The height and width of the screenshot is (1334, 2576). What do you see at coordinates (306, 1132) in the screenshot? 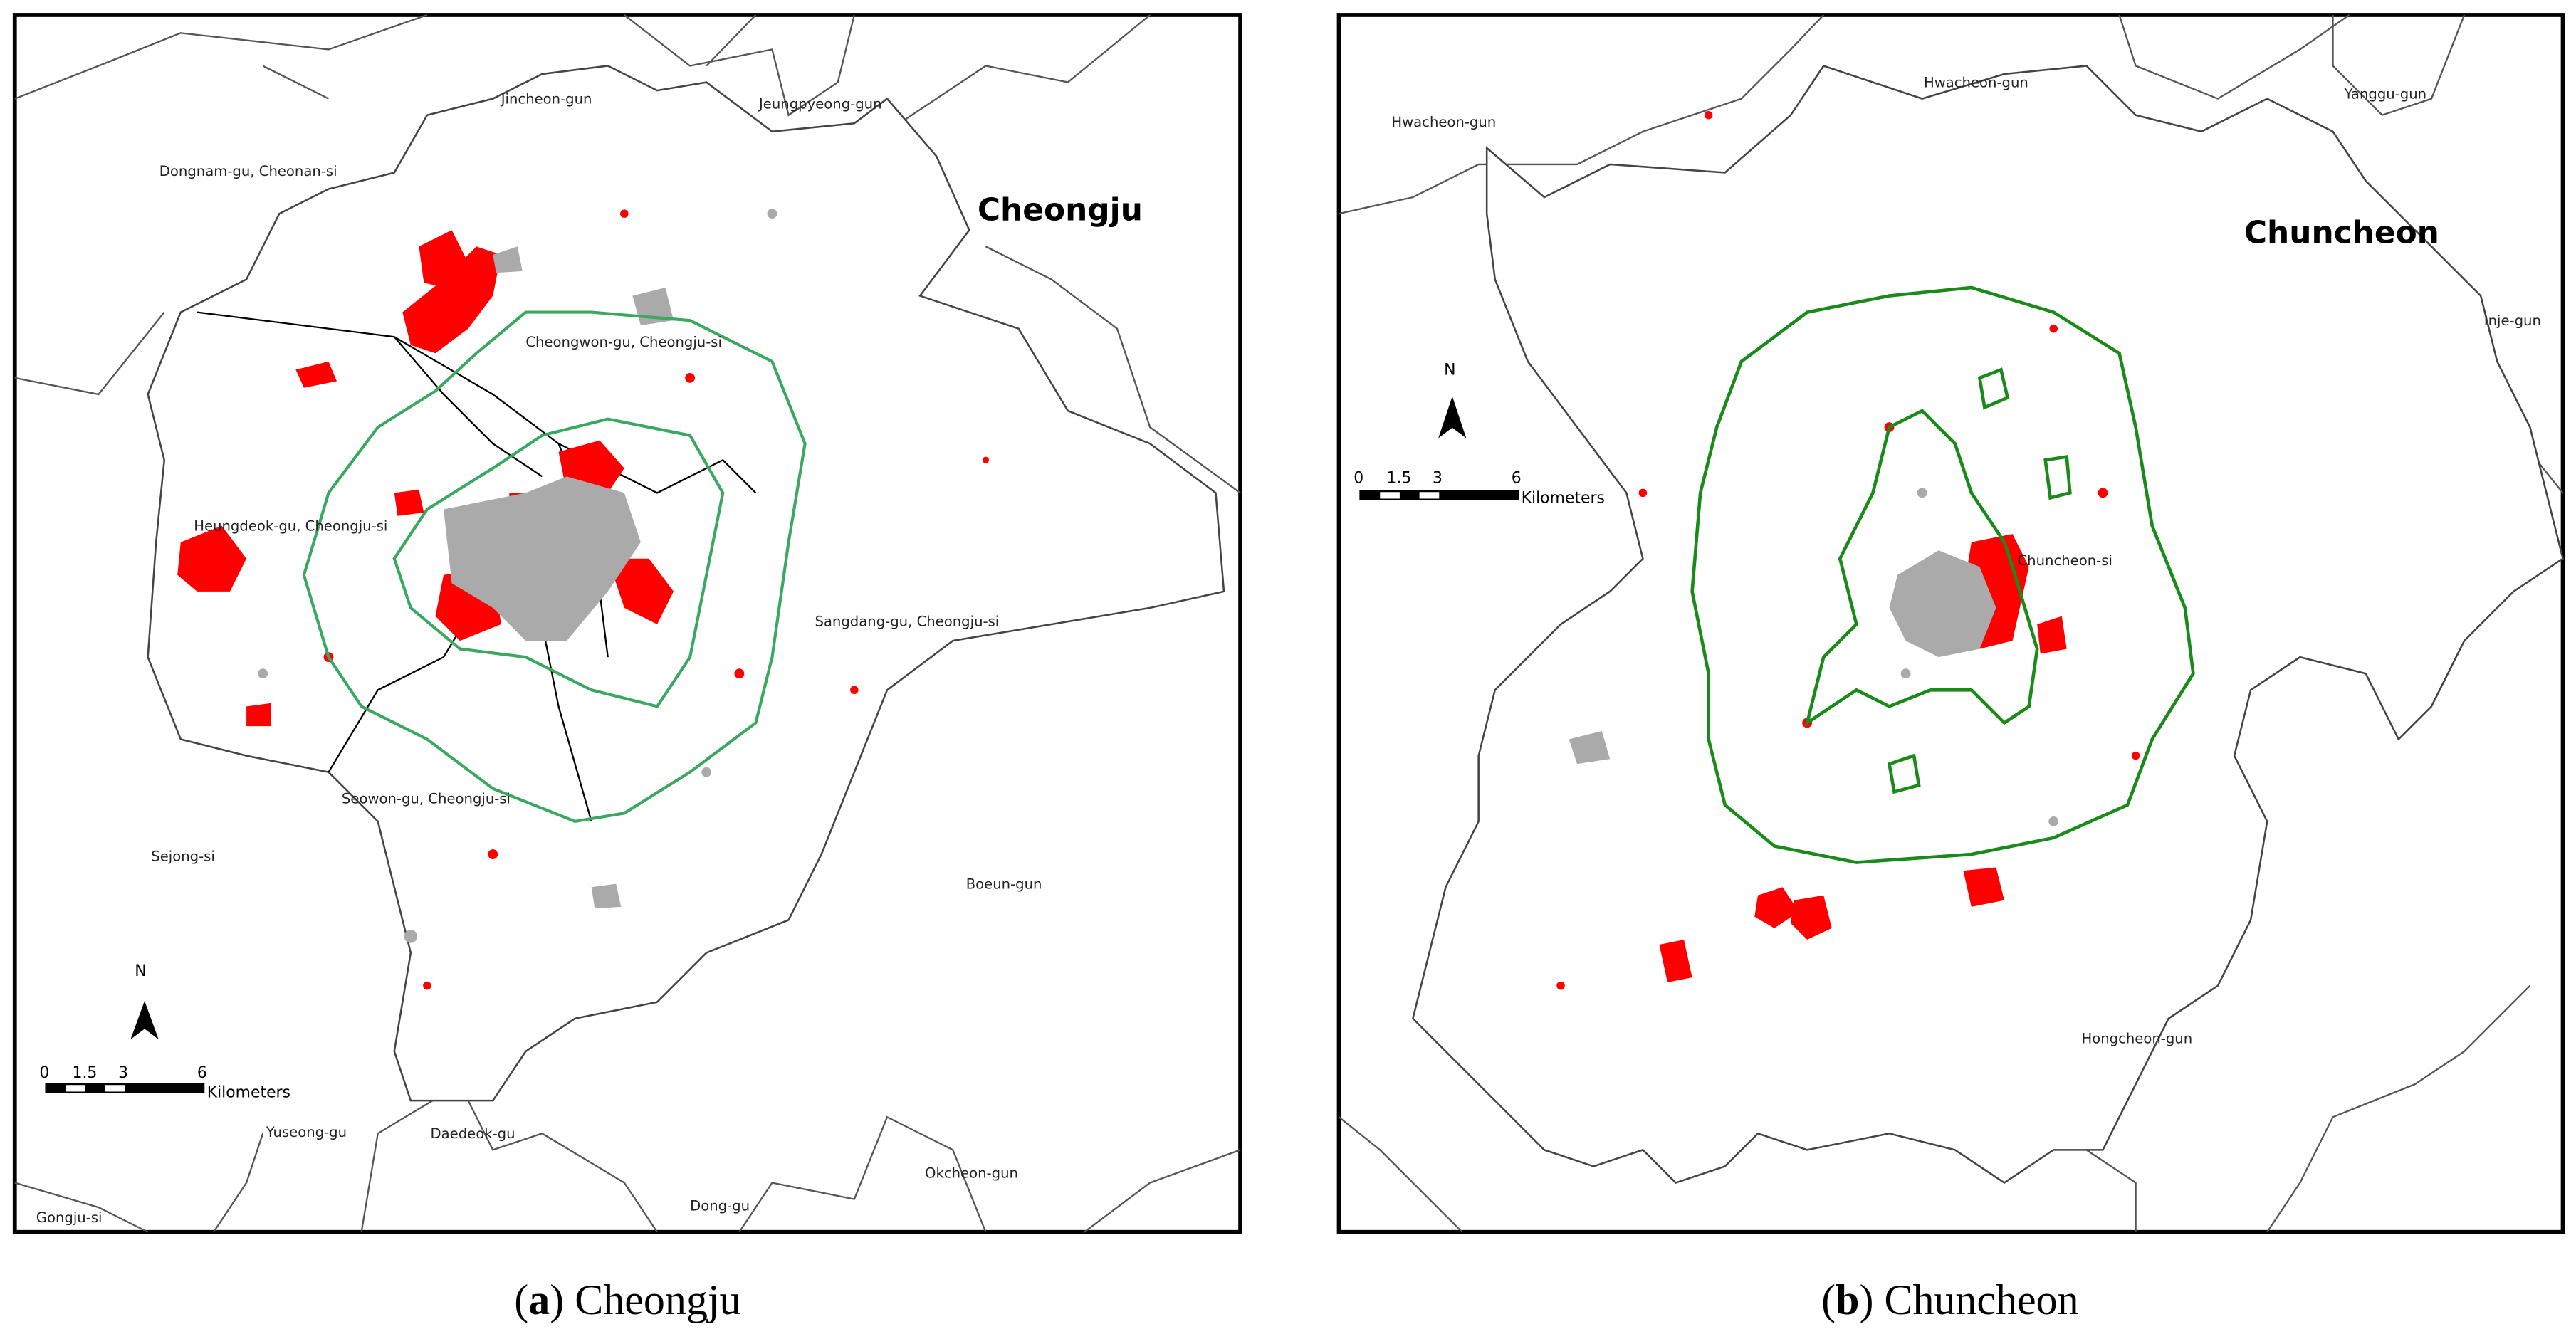
I see `place-label: Yuseong-gu` at bounding box center [306, 1132].